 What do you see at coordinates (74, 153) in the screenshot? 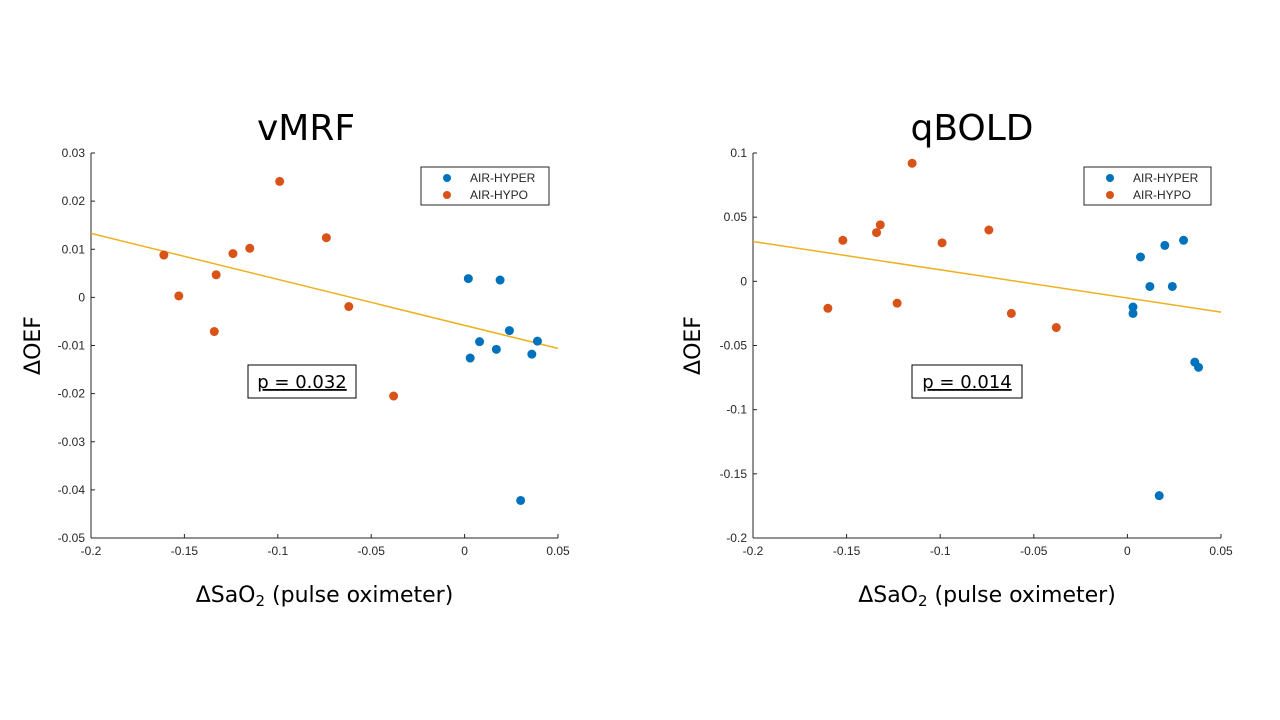
I see `y-tick-label: 0.03` at bounding box center [74, 153].